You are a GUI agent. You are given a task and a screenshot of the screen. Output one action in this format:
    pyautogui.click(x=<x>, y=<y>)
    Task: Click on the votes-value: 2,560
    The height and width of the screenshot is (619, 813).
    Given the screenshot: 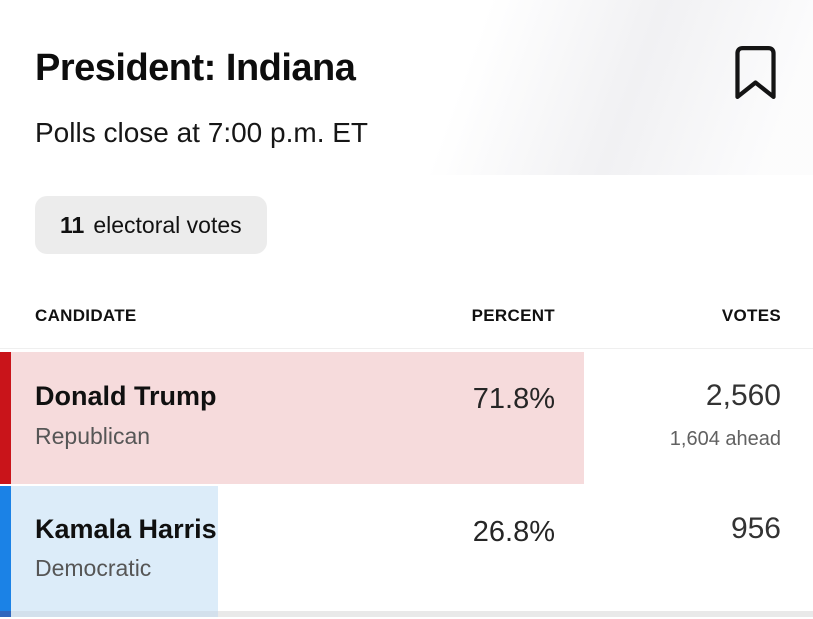 What is the action you would take?
    pyautogui.click(x=743, y=395)
    